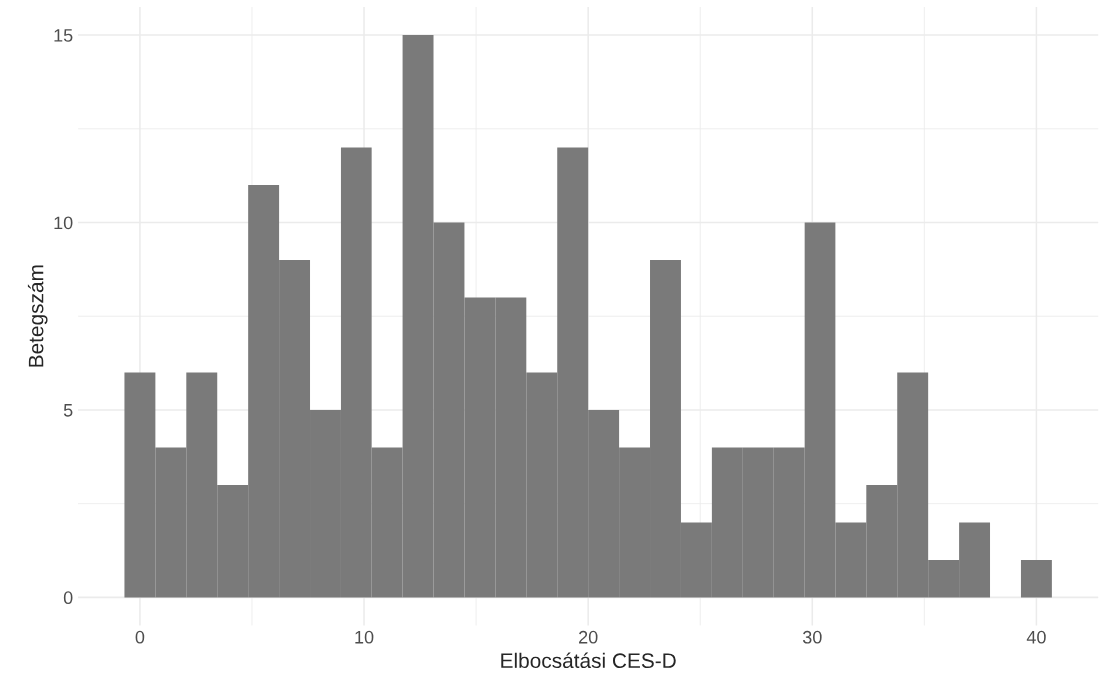 This screenshot has height=695, width=1115. I want to click on y-tick-label: 15, so click(63, 35).